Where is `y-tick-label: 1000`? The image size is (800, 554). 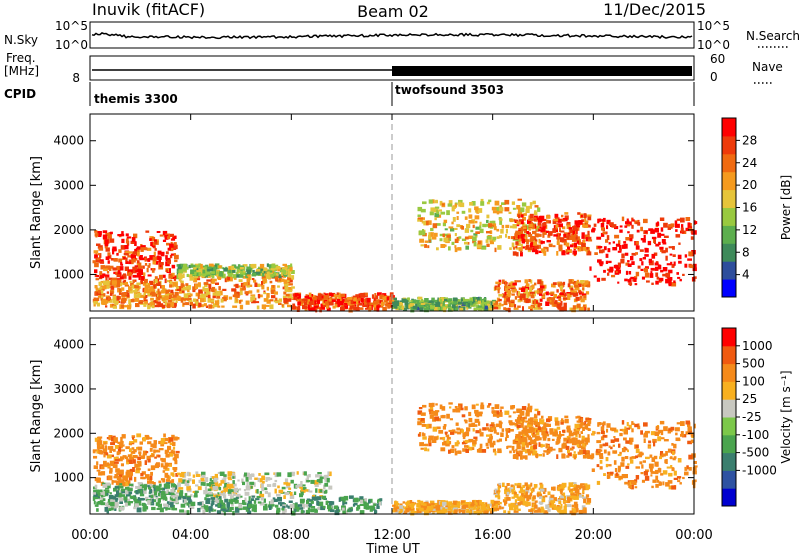
y-tick-label: 1000 is located at coordinates (68, 274).